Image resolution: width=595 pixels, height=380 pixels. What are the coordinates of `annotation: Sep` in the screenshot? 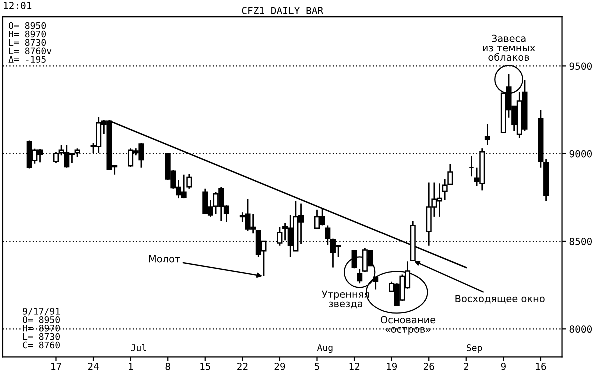 It's located at (474, 349).